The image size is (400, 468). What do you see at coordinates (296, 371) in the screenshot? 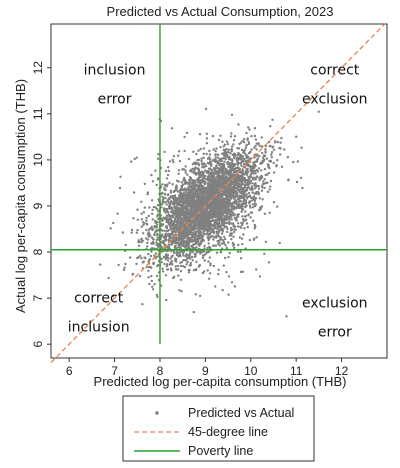
I see `x-tick-label: 11` at bounding box center [296, 371].